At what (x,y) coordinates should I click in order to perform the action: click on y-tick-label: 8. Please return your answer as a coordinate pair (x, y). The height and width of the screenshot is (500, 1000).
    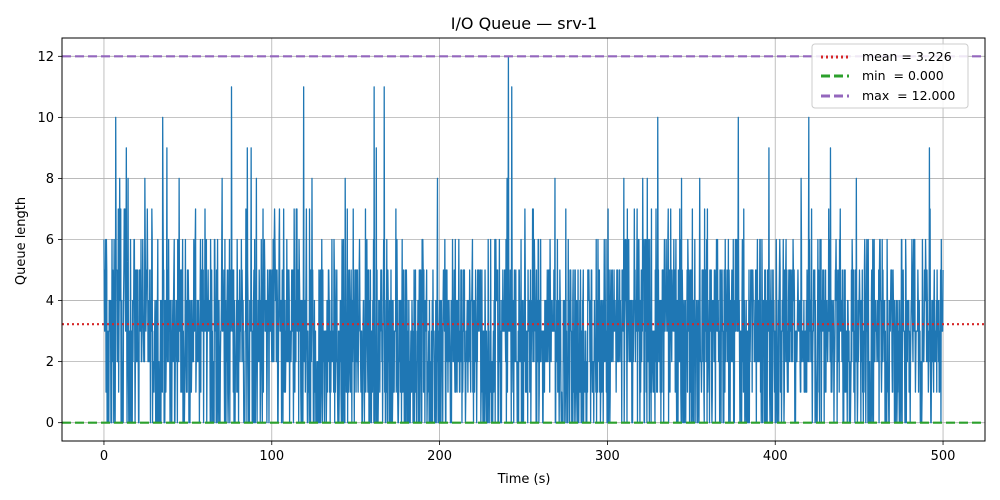
    Looking at the image, I should click on (50, 179).